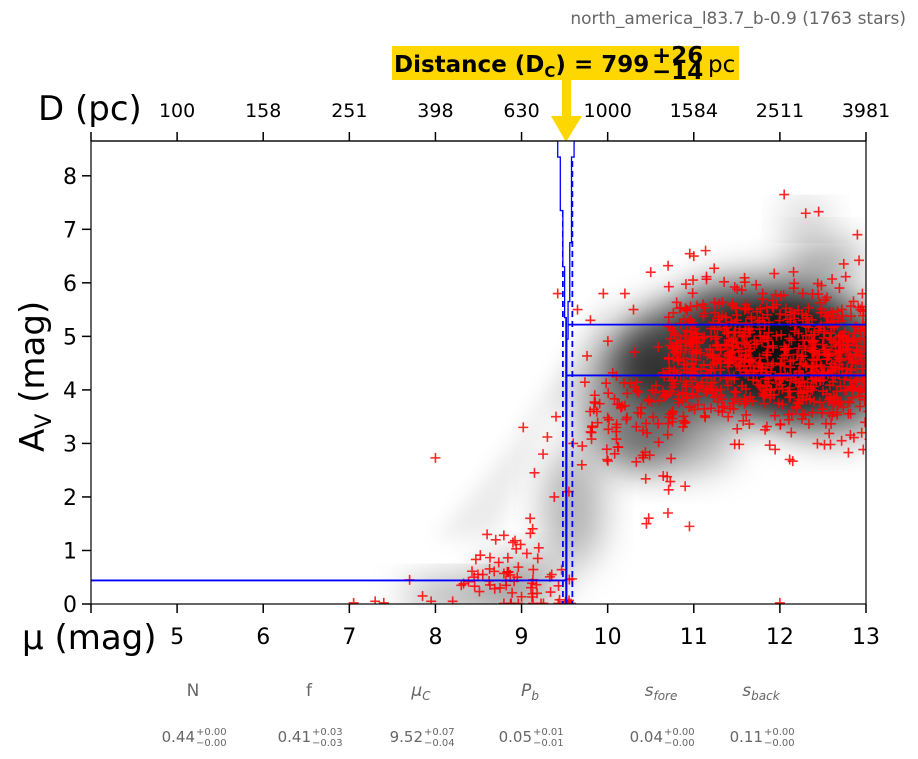  Describe the element at coordinates (607, 111) in the screenshot. I see `top-tick-label: 1000` at that location.